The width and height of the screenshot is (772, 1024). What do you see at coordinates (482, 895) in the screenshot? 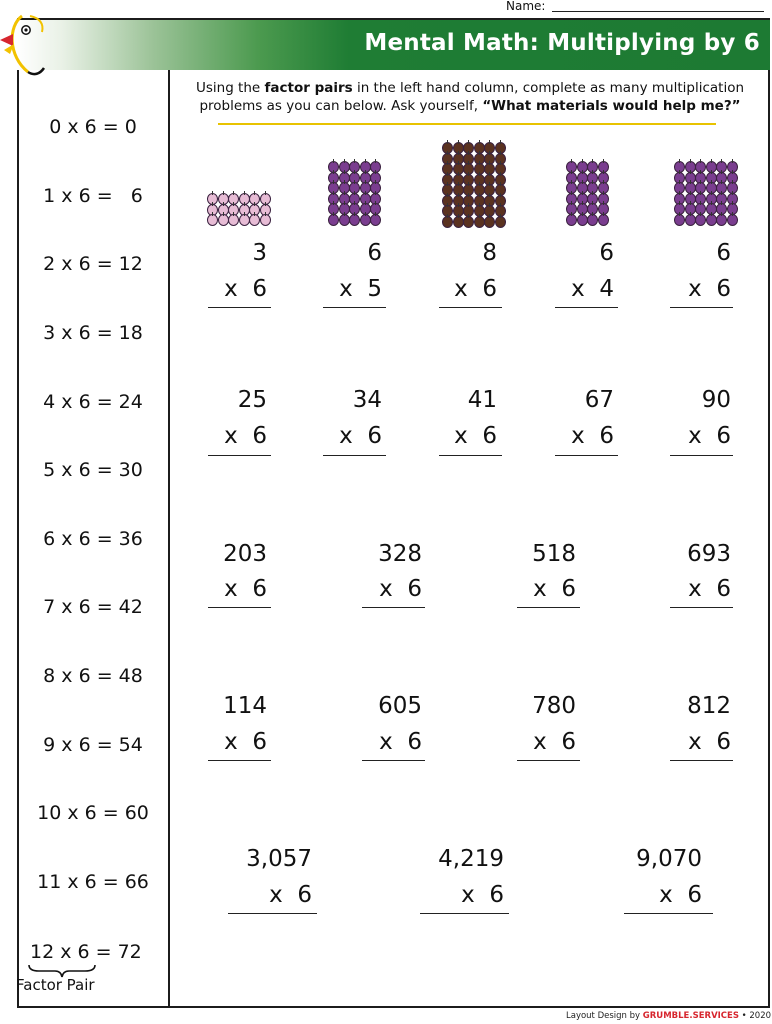
I see `problem-20-bottom: x 6` at bounding box center [482, 895].